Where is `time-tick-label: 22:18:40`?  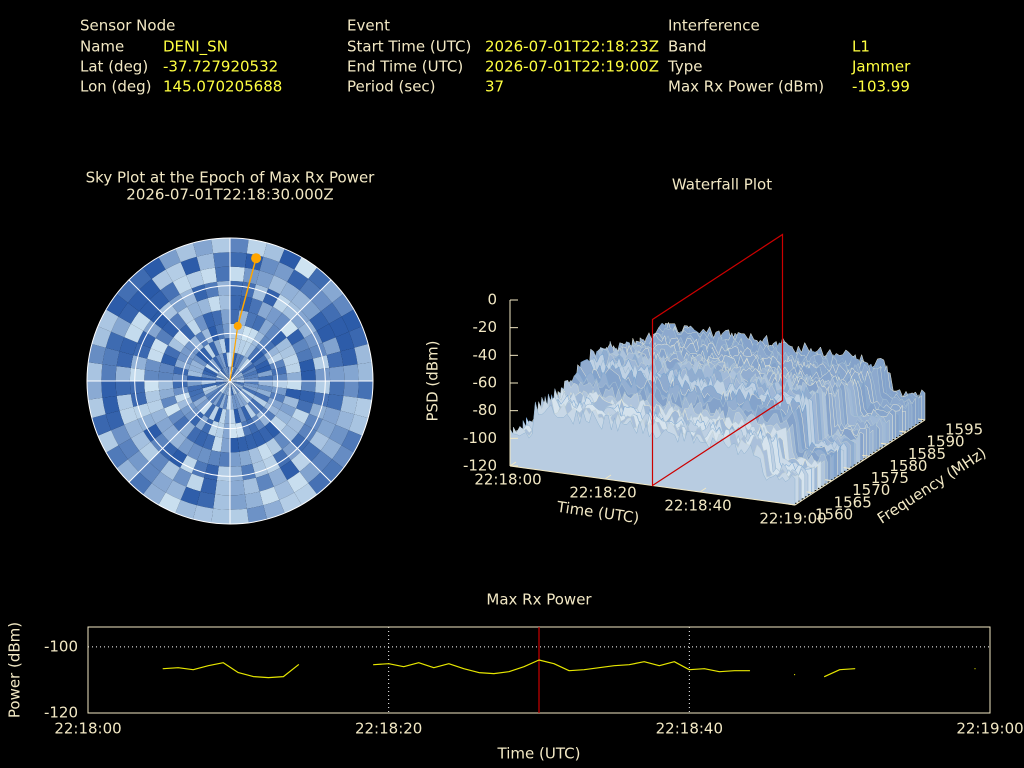 time-tick-label: 22:18:40 is located at coordinates (697, 506).